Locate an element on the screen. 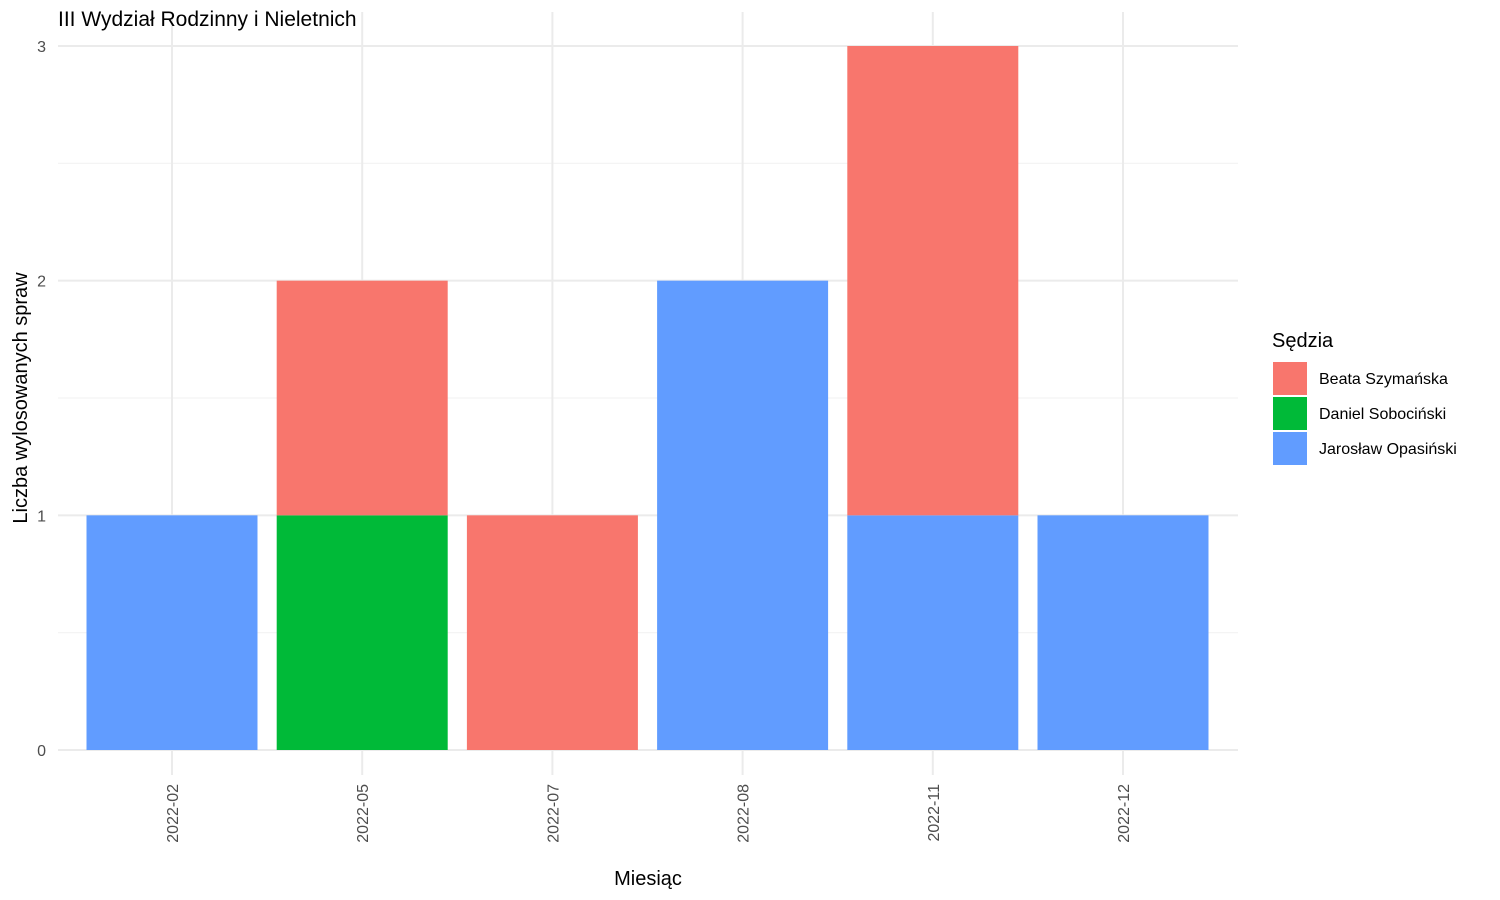 The image size is (1500, 900). bar-2022-05-beata-szymanska is located at coordinates (362, 398).